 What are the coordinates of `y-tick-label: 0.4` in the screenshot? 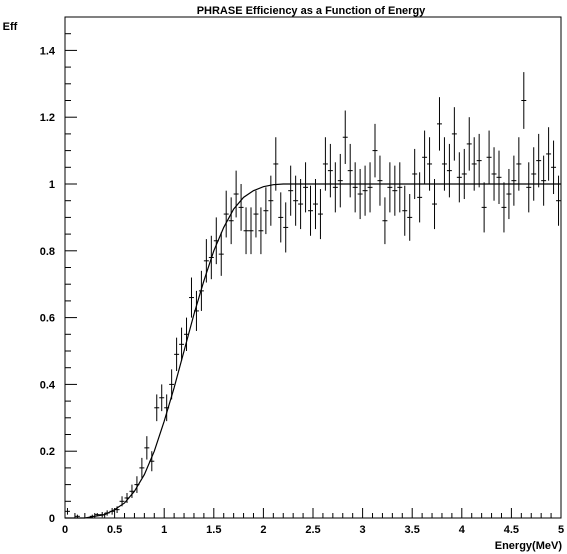 It's located at (48, 385).